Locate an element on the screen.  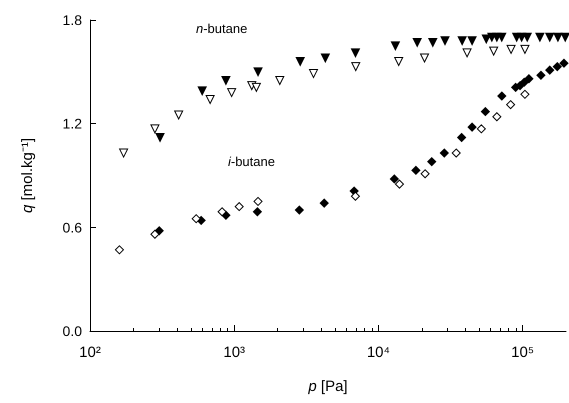
y-axis-title: q [mol.kg⁻¹] is located at coordinates (27, 176).